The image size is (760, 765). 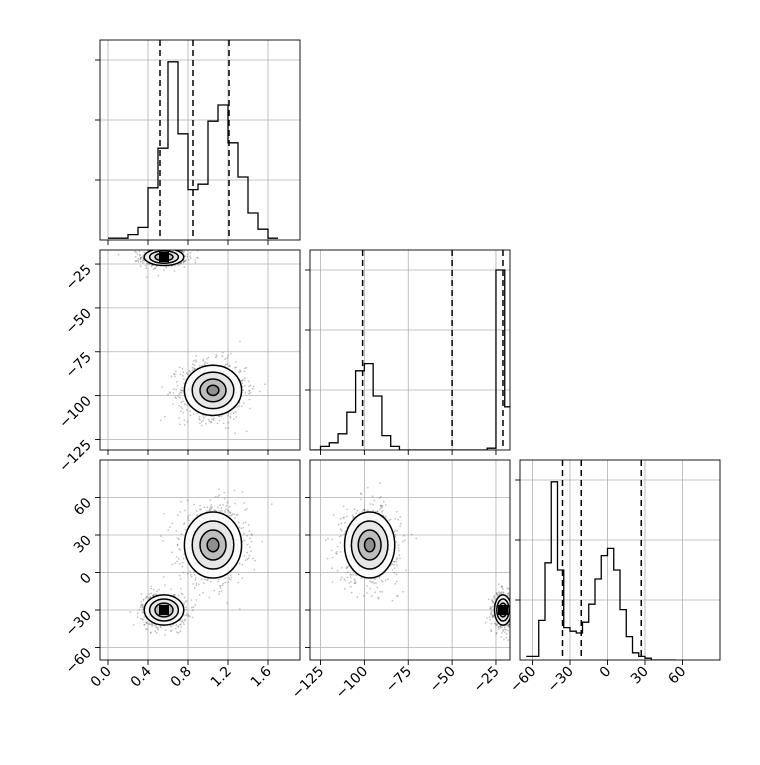 I want to click on tick-label-y: −25, so click(x=79, y=278).